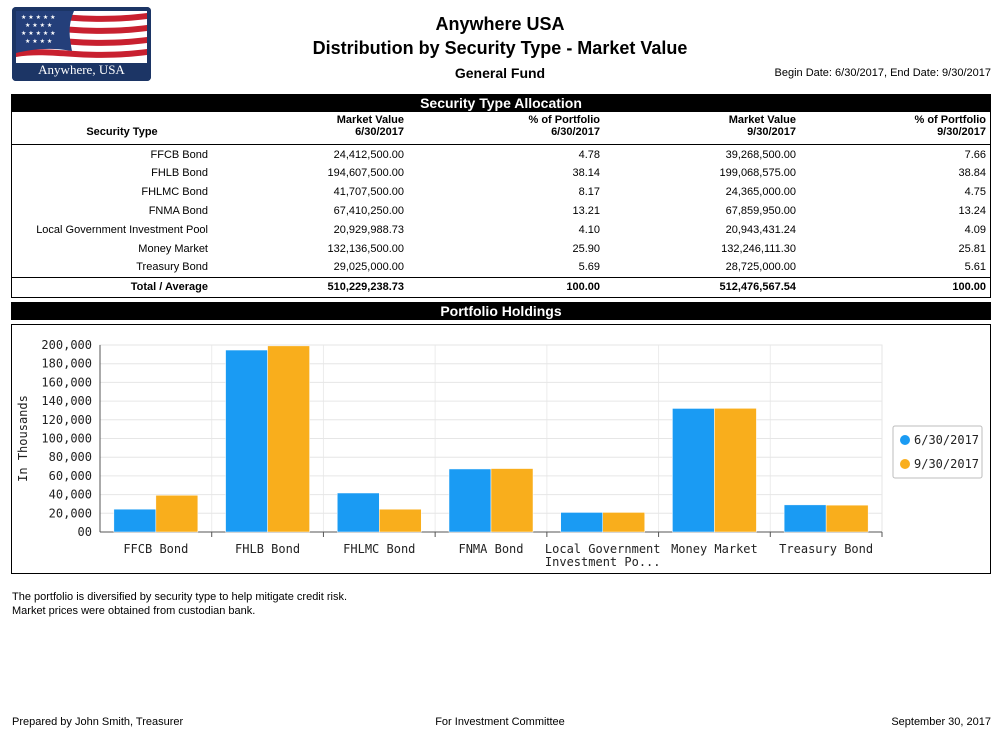 Image resolution: width=1000 pixels, height=744 pixels. What do you see at coordinates (122, 229) in the screenshot?
I see `cell-security-type: Local Government Investment Pool` at bounding box center [122, 229].